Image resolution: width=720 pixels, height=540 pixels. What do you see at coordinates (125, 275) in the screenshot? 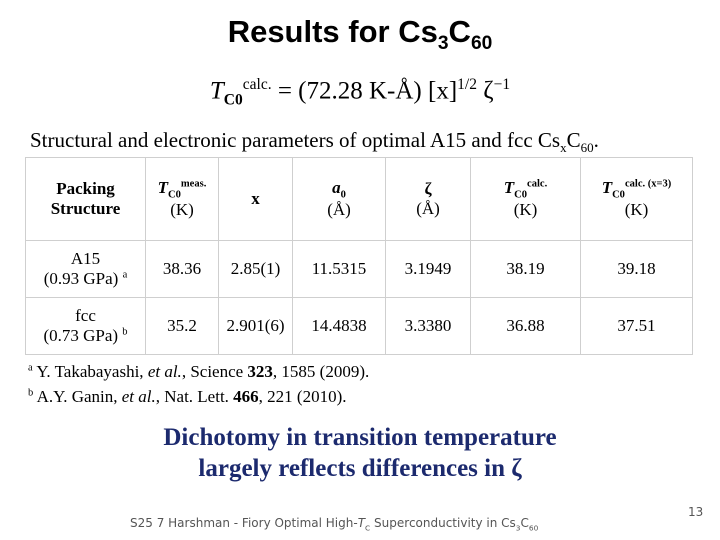
I see `footnote-mark: a` at bounding box center [125, 275].